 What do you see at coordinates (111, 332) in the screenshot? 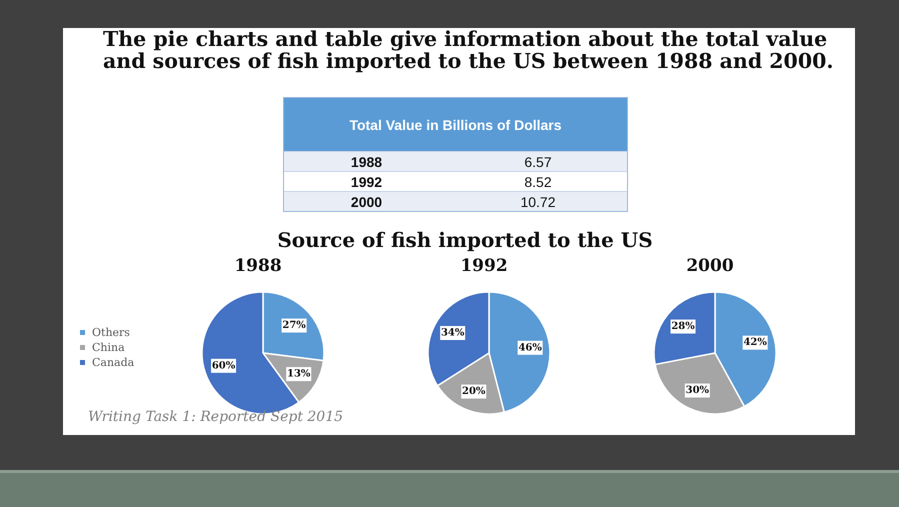
I see `legend-label: Others` at bounding box center [111, 332].